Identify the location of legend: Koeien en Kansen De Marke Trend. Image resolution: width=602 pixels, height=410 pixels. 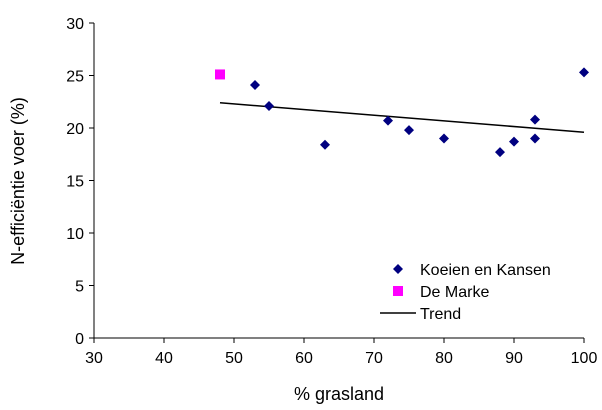
(465, 292).